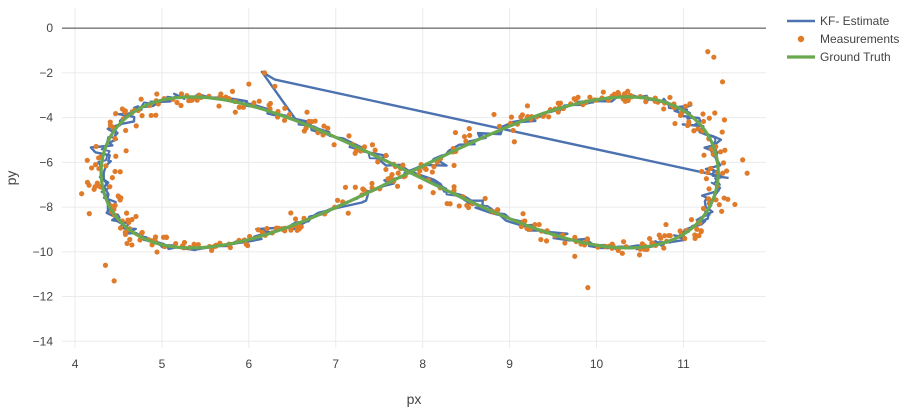 This screenshot has height=412, width=914. Describe the element at coordinates (49, 28) in the screenshot. I see `y-tick-label: 0` at that location.